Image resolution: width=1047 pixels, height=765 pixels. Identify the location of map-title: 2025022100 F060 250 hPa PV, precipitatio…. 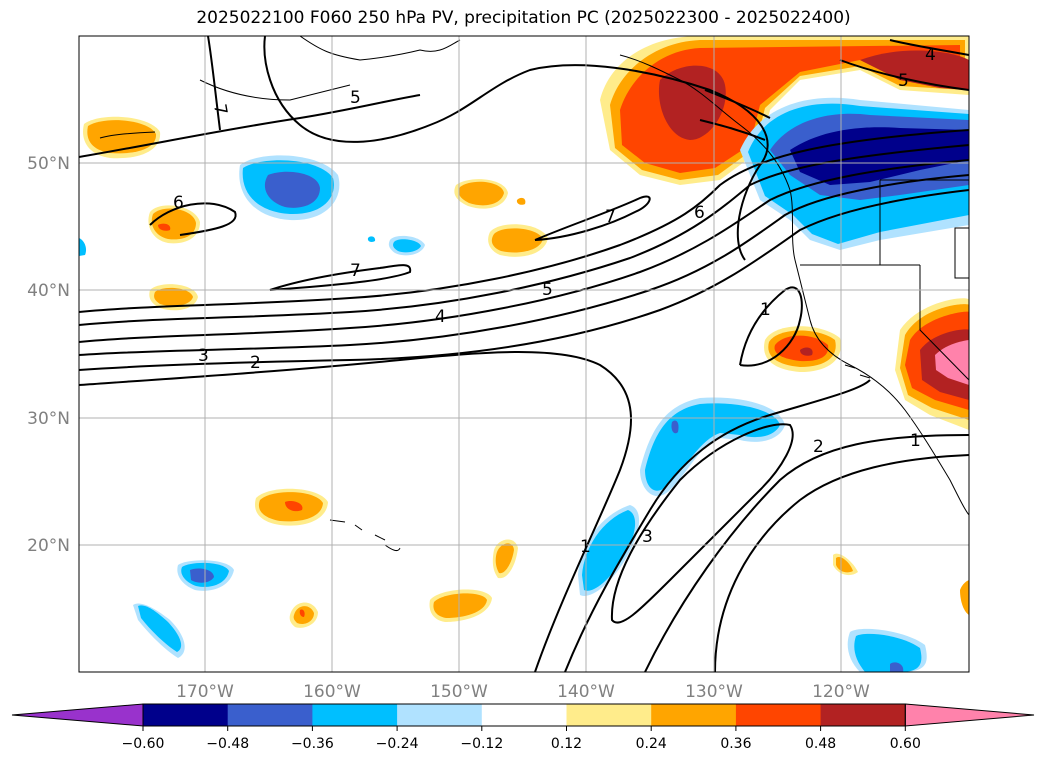
(523, 18).